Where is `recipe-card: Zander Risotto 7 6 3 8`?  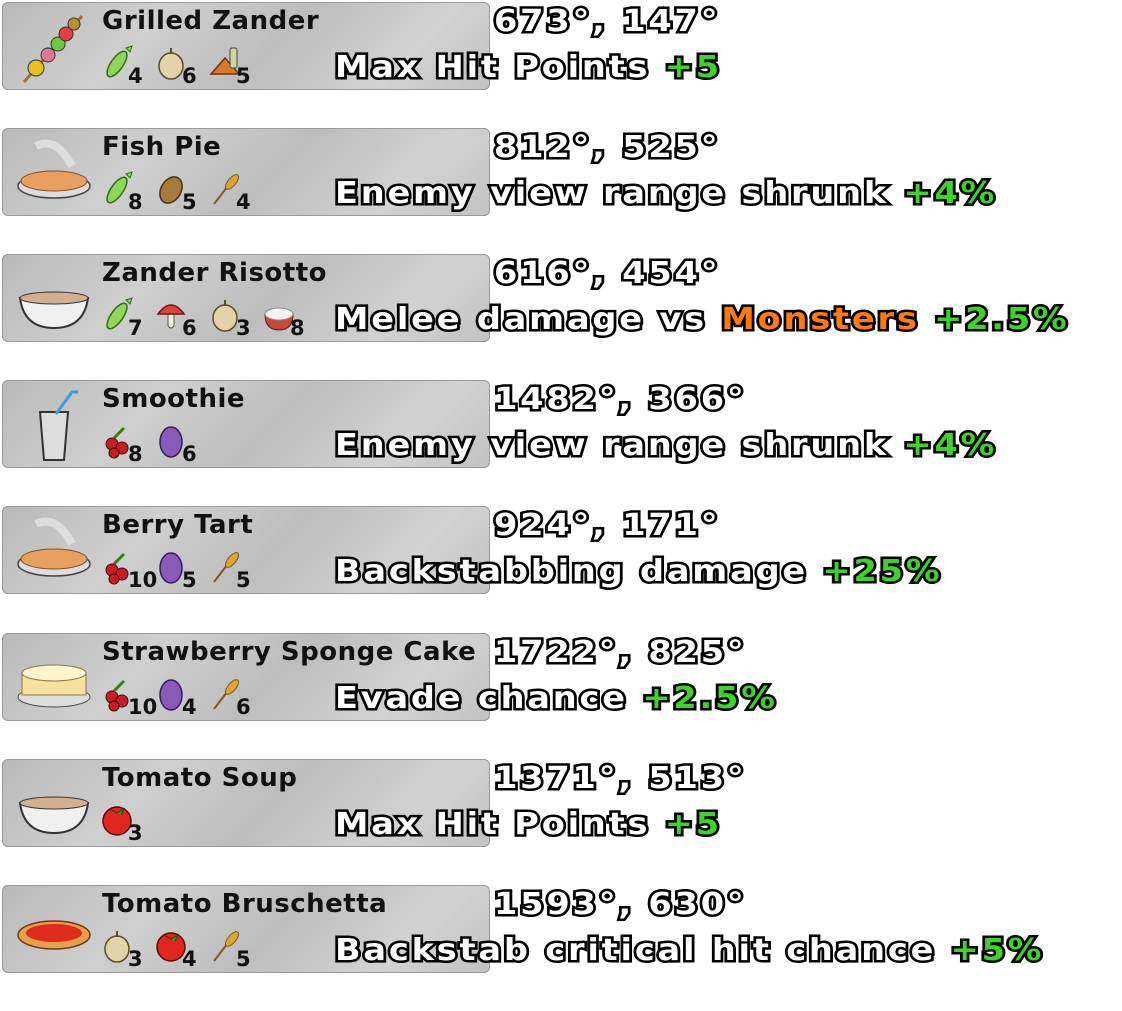 recipe-card: Zander Risotto 7 6 3 8 is located at coordinates (246, 298).